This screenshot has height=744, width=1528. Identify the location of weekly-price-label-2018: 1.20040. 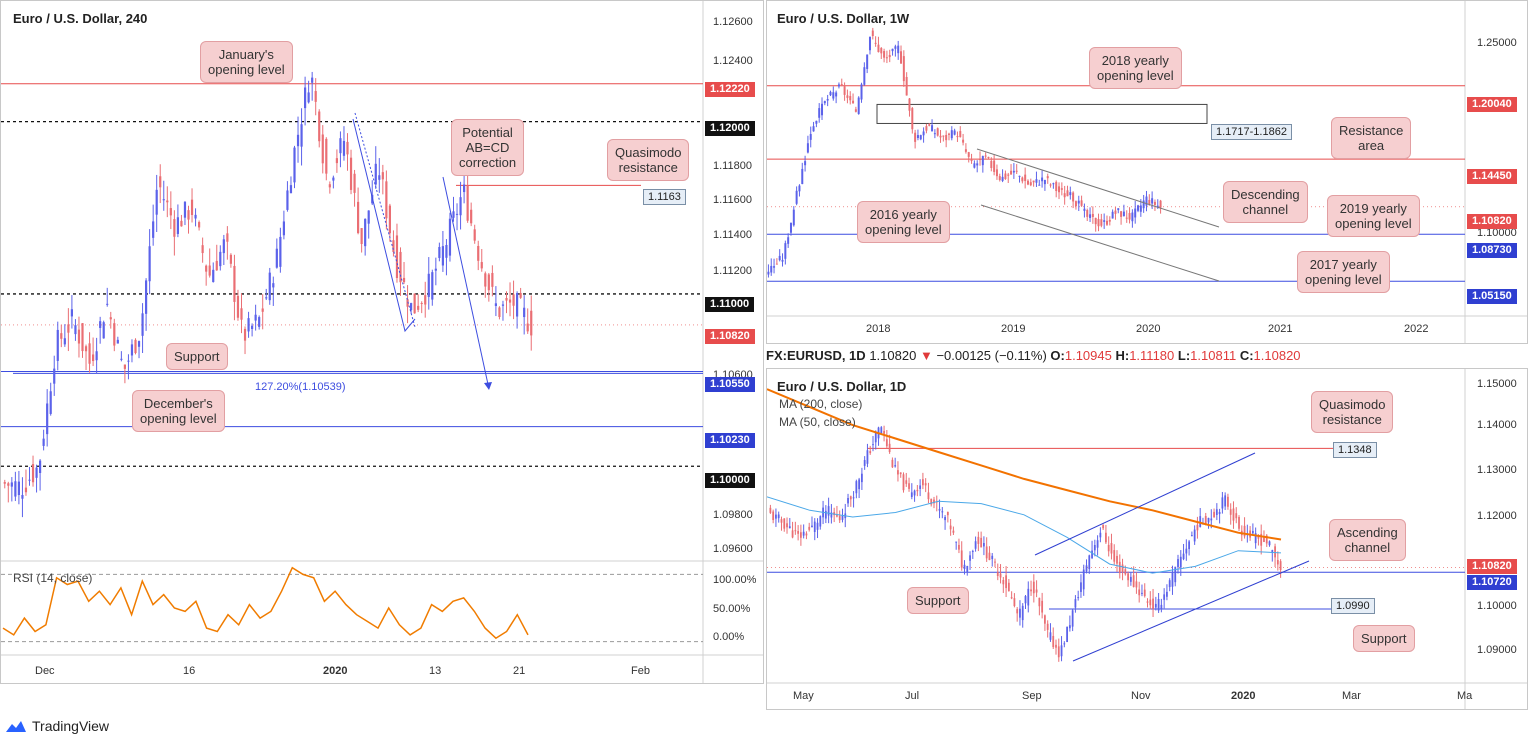
(1492, 104).